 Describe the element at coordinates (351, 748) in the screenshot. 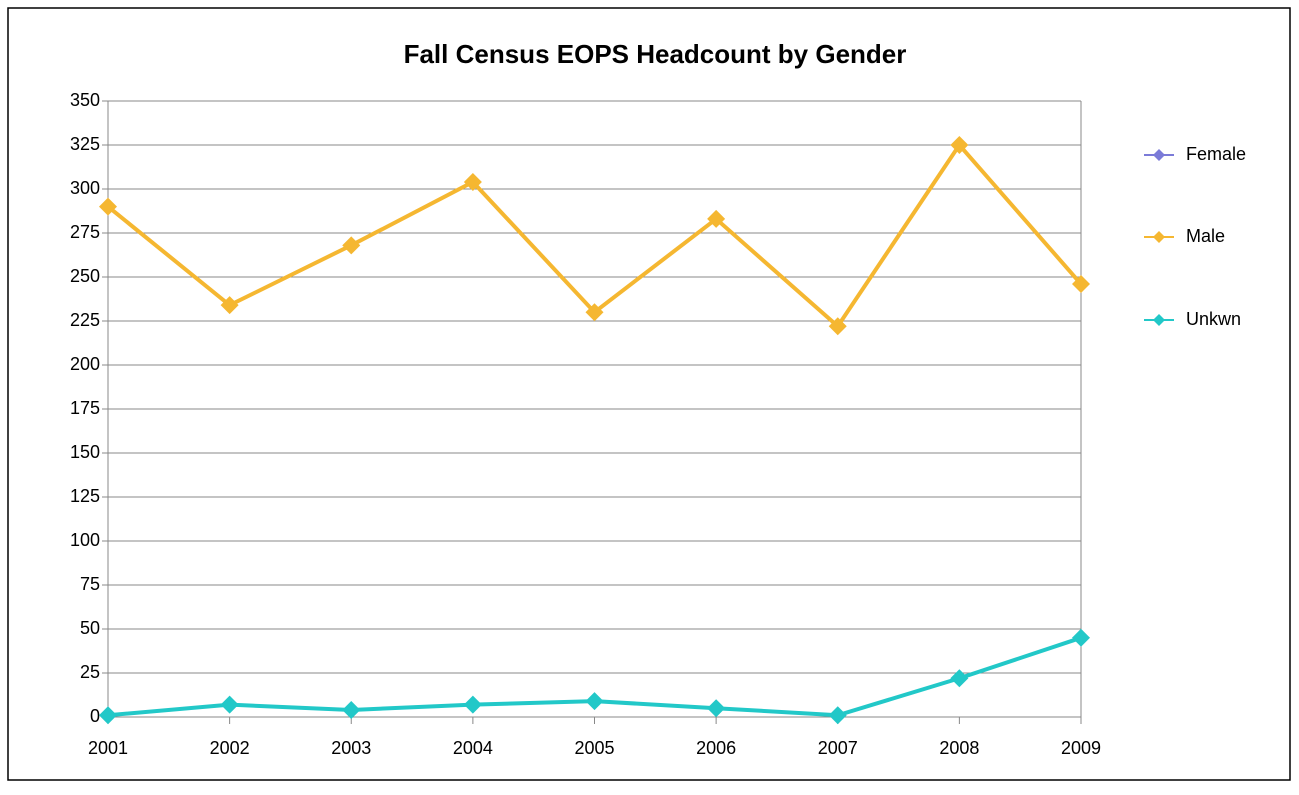

I see `x-tick-label: 2003` at that location.